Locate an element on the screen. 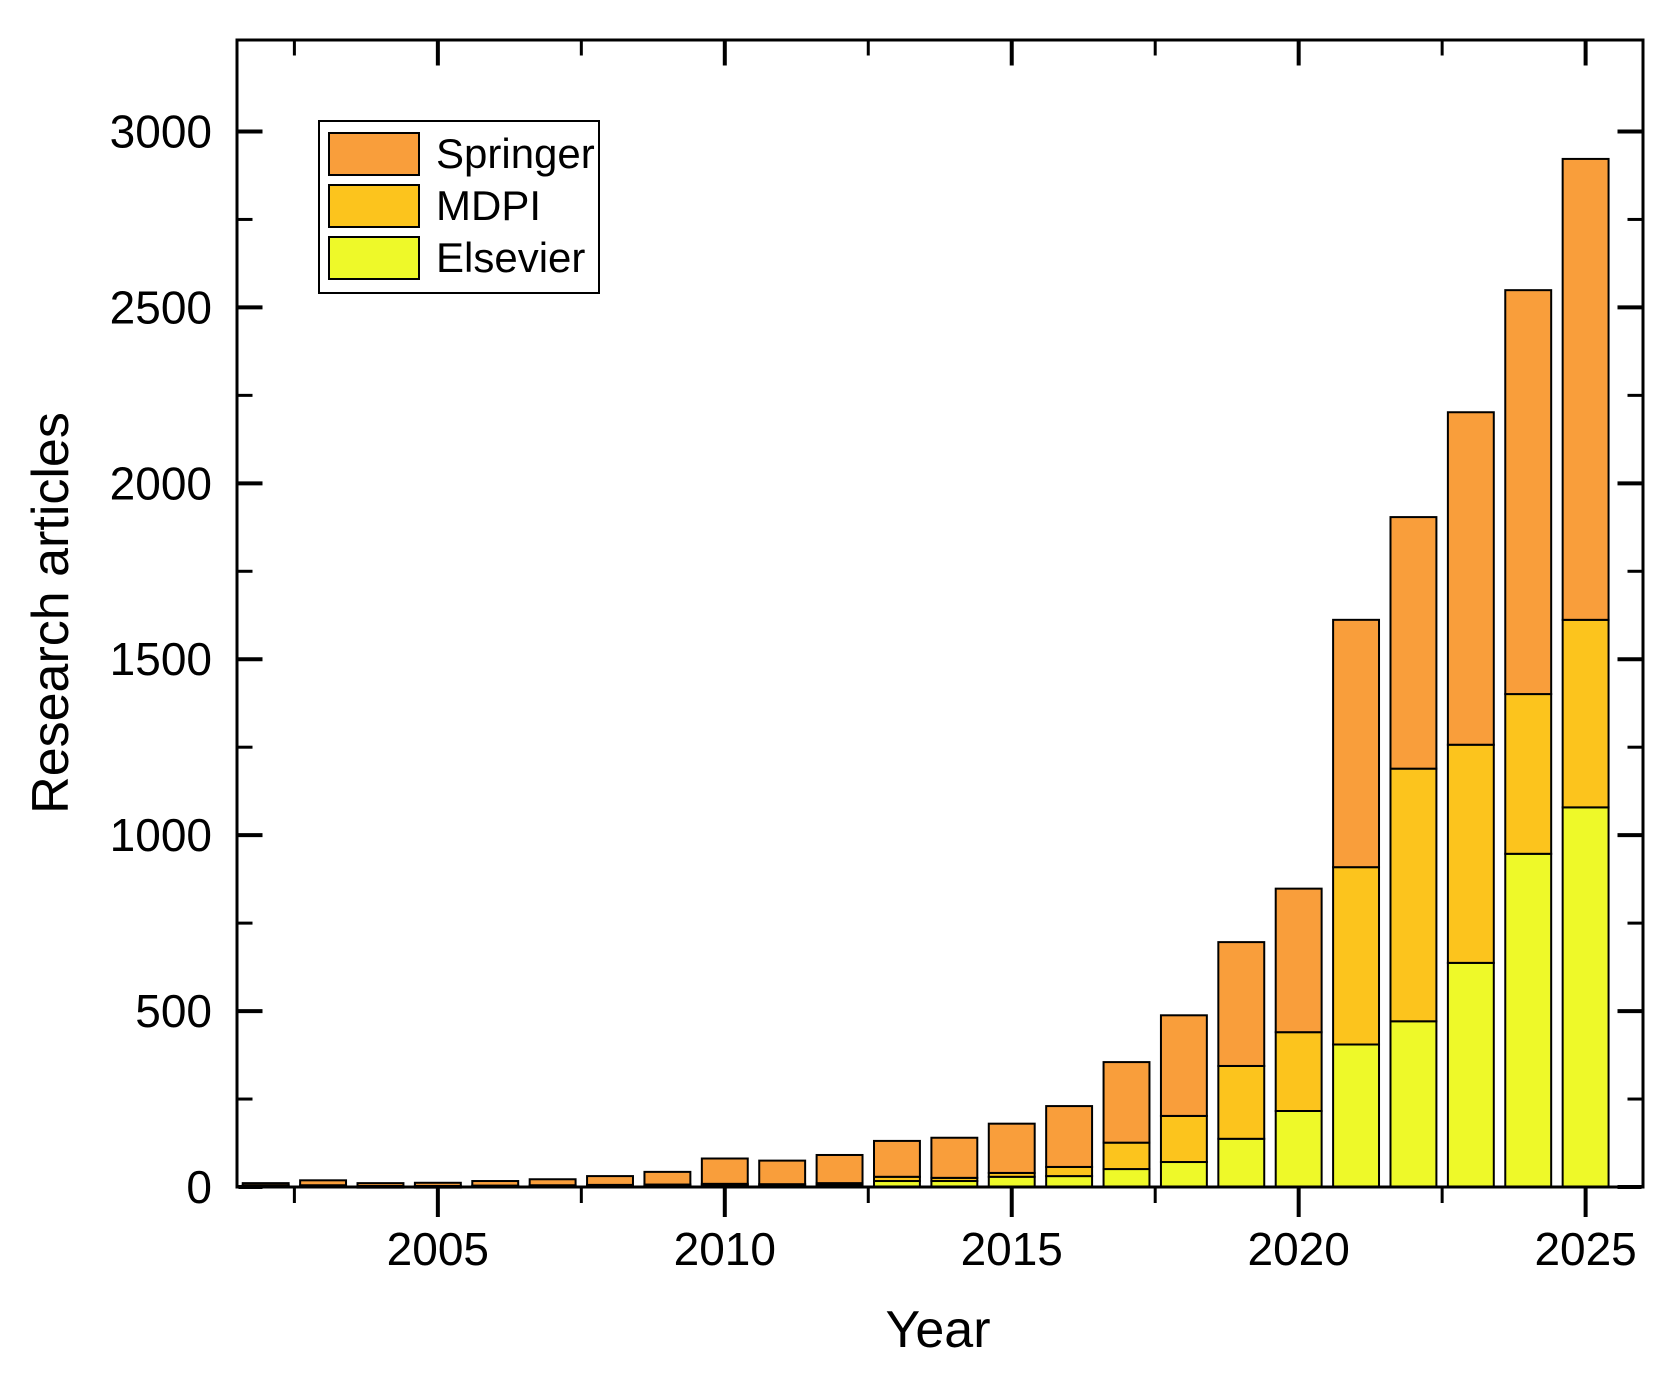 The height and width of the screenshot is (1379, 1673). bar-segment-mdpi-2016 is located at coordinates (1069, 1171).